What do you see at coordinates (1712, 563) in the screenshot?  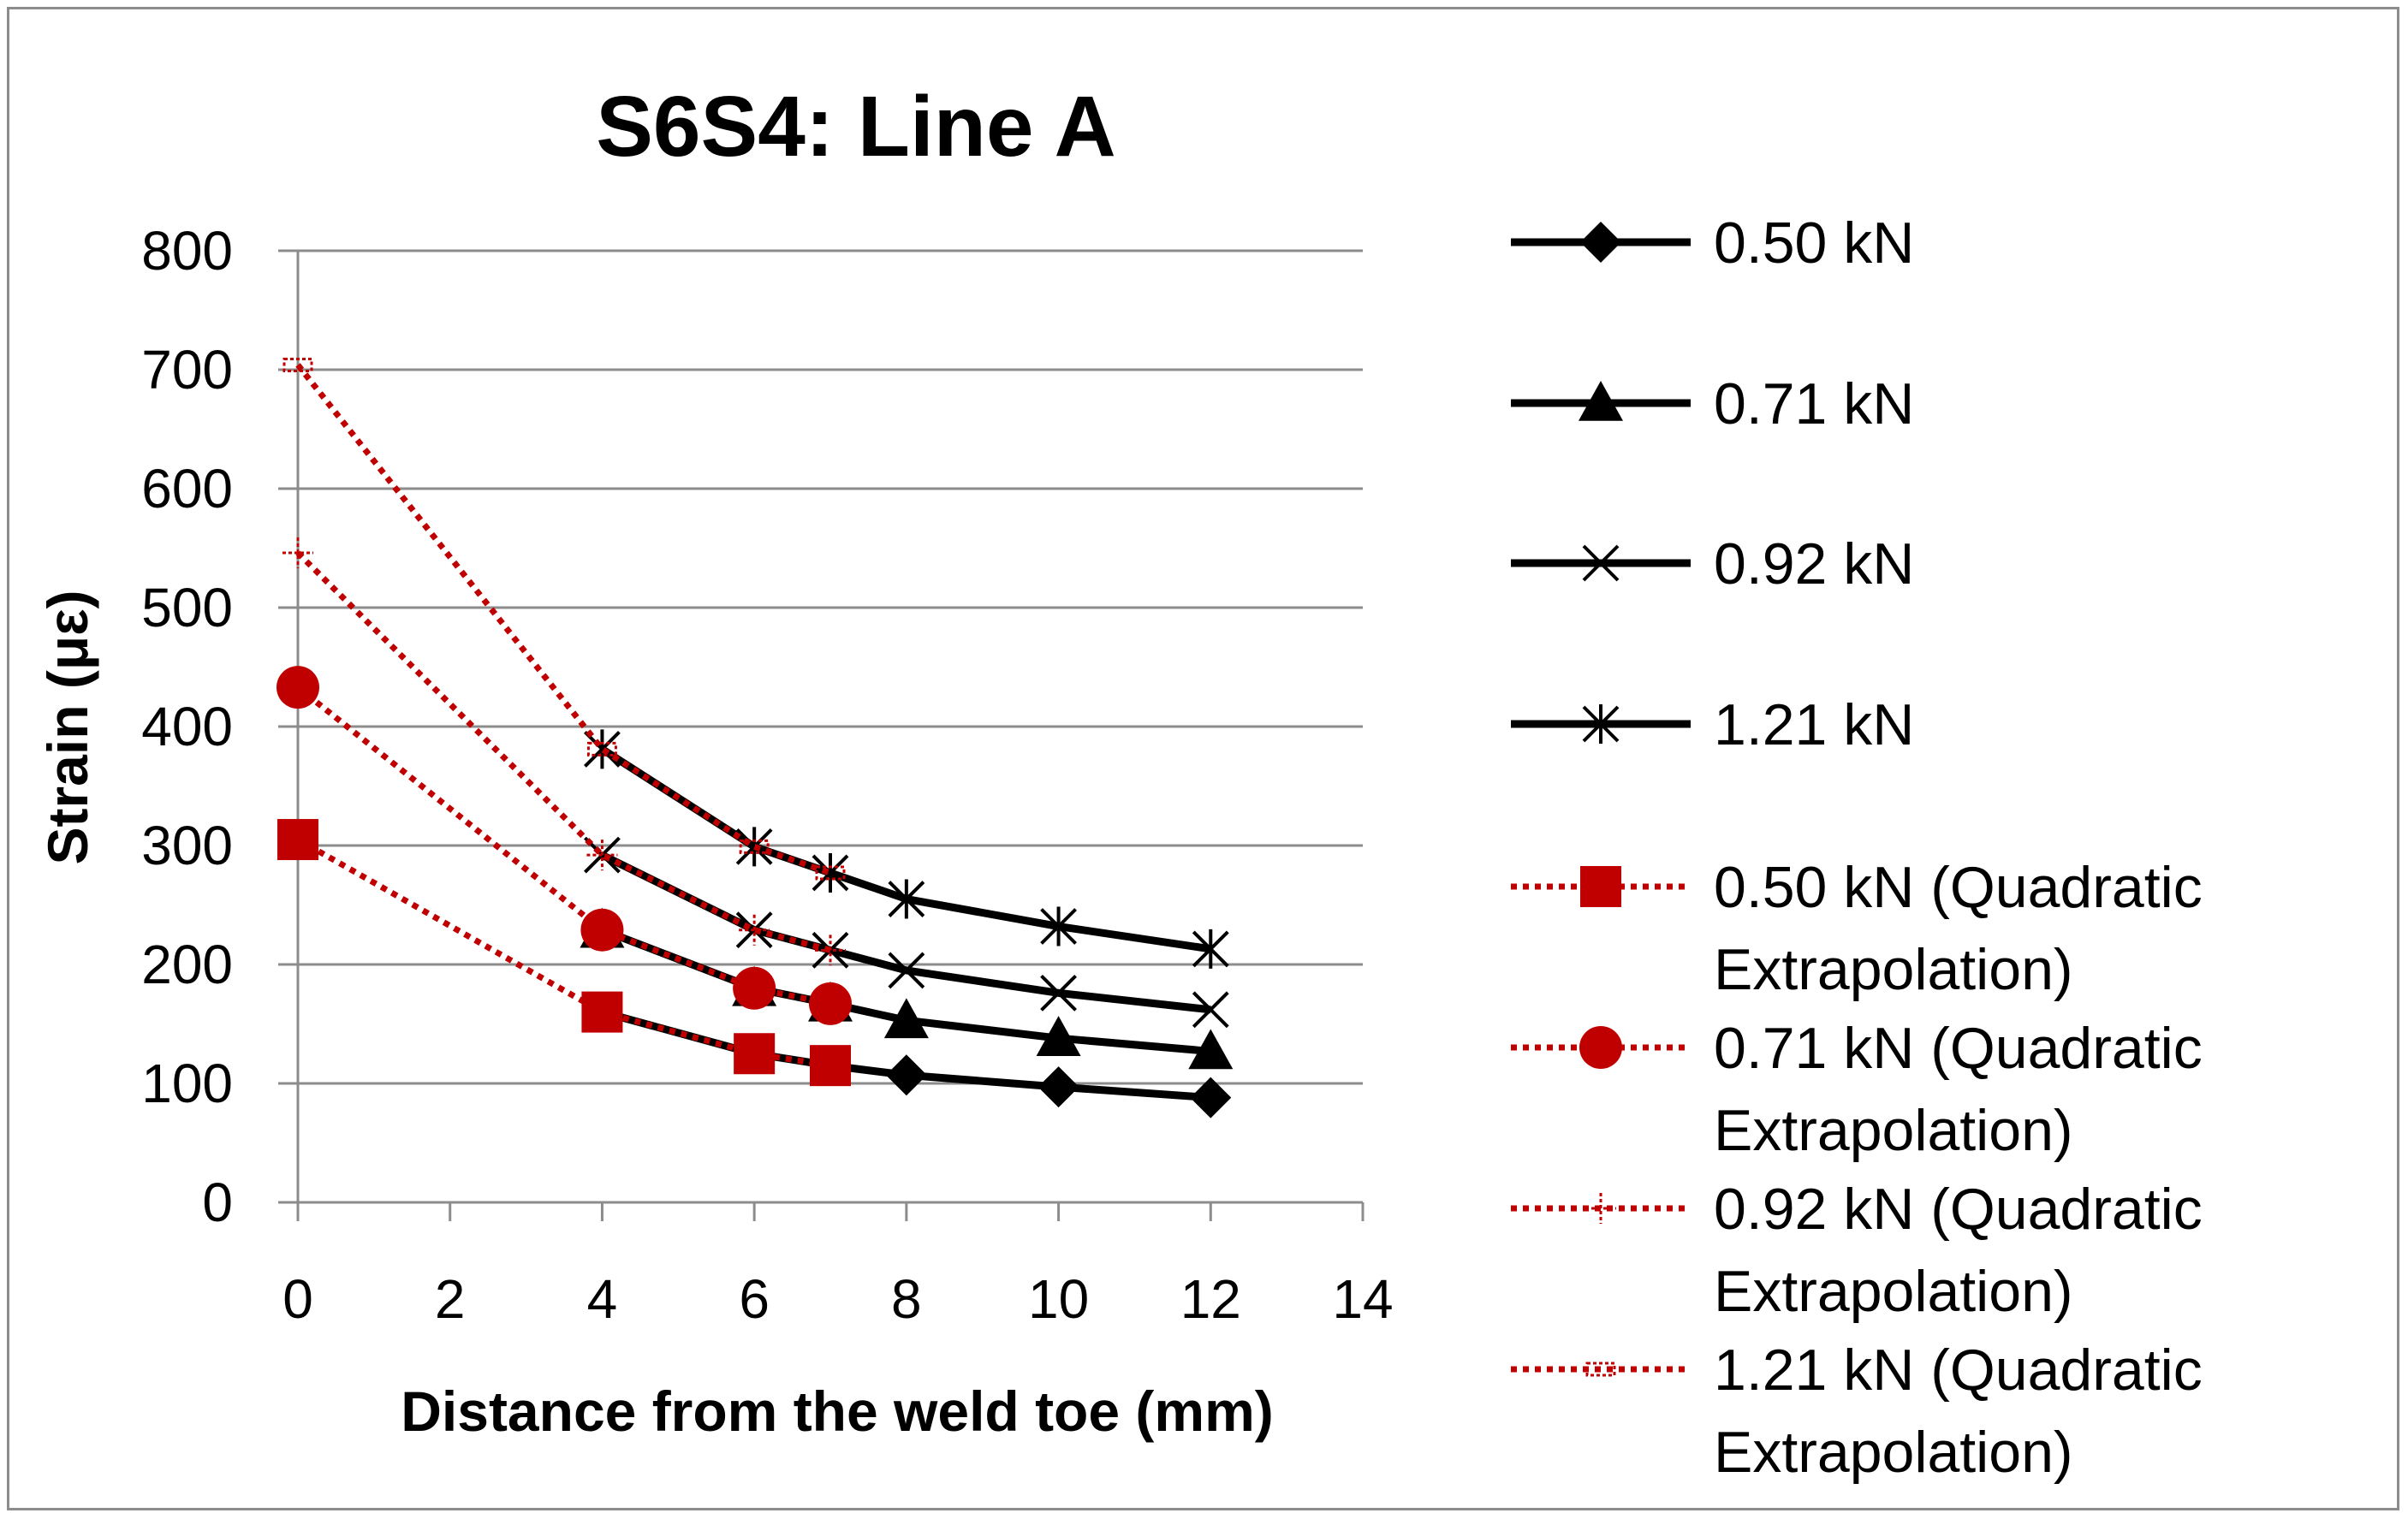 I see `legend-item-2: 0.92 kN` at bounding box center [1712, 563].